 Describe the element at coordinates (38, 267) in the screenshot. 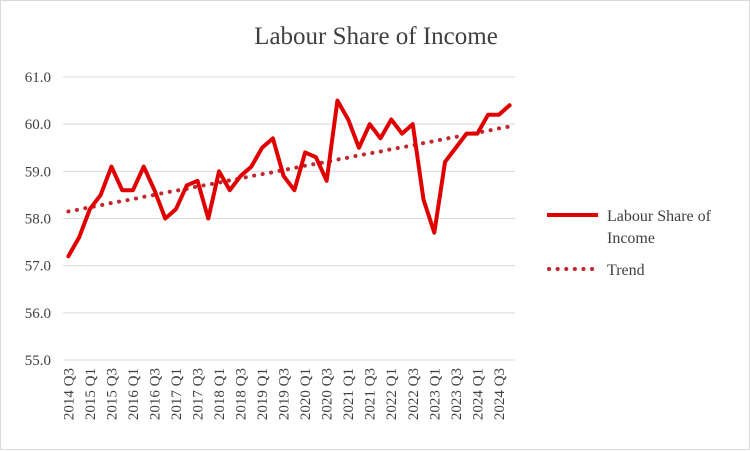

I see `y-tick-label: 57.0` at that location.